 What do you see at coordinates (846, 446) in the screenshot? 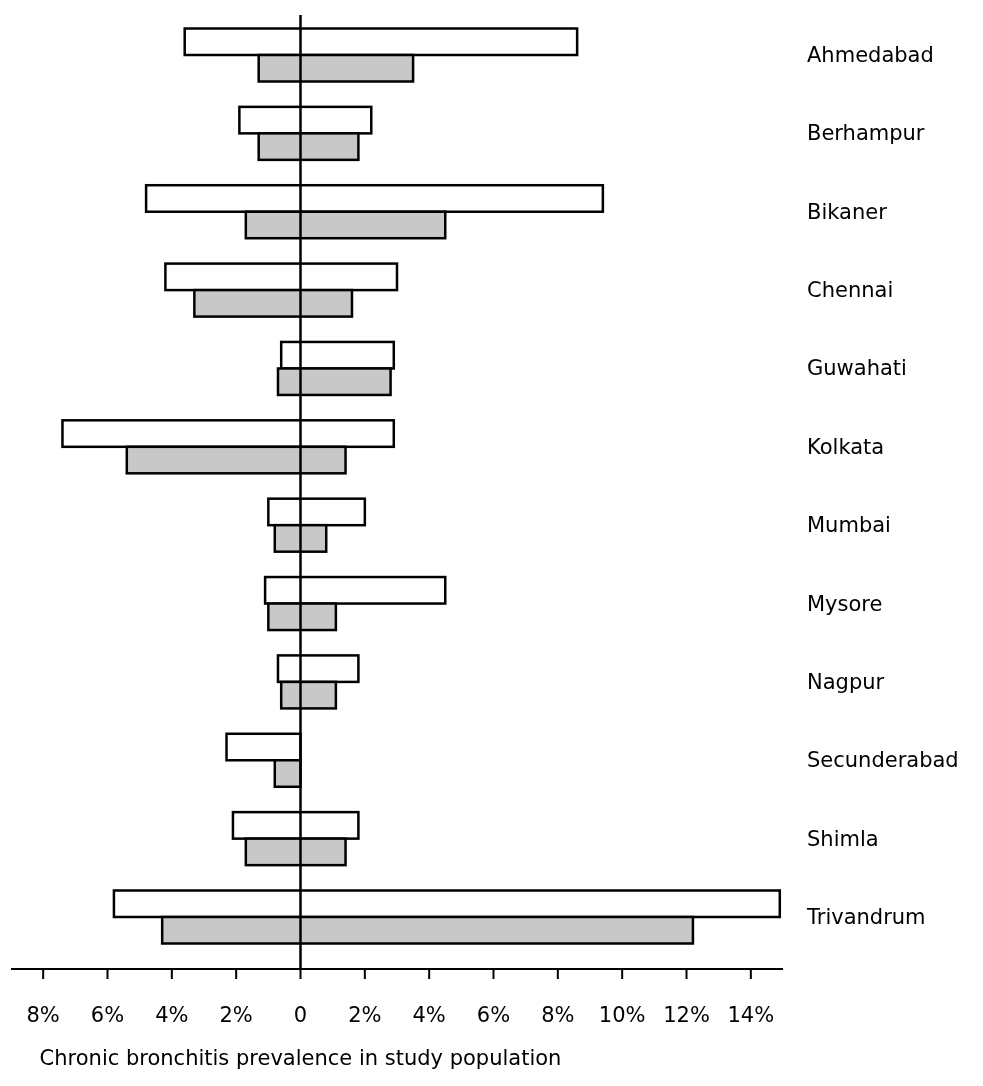
I see `y-tick-label: Kolkata` at bounding box center [846, 446].